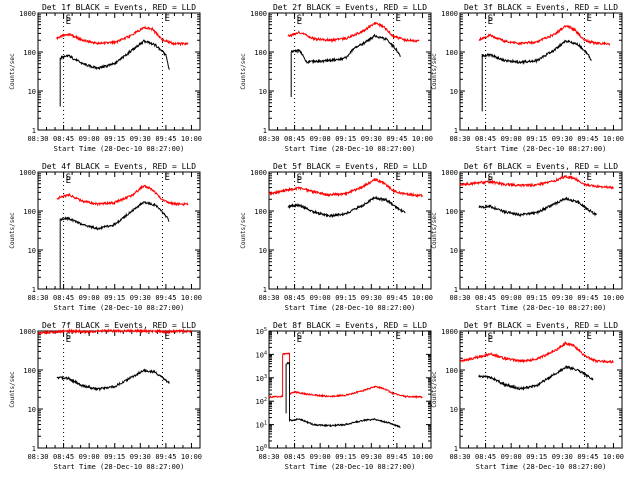  What do you see at coordinates (119, 166) in the screenshot?
I see `subplot-title: Det 4f BLACK = Events, RED = LLD` at bounding box center [119, 166].